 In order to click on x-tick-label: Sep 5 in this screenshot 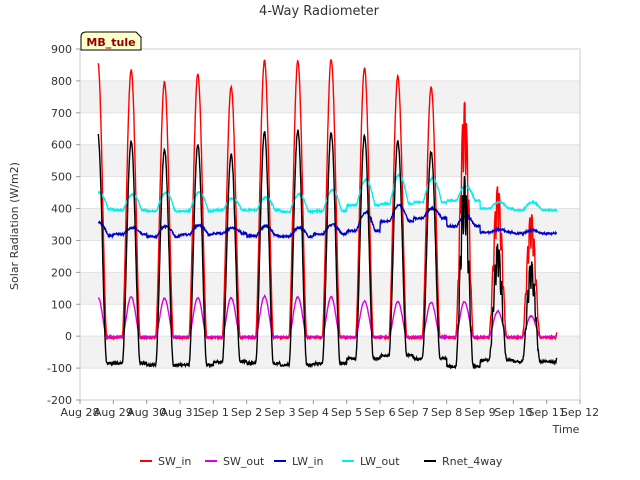, I will do `click(346, 412)`.